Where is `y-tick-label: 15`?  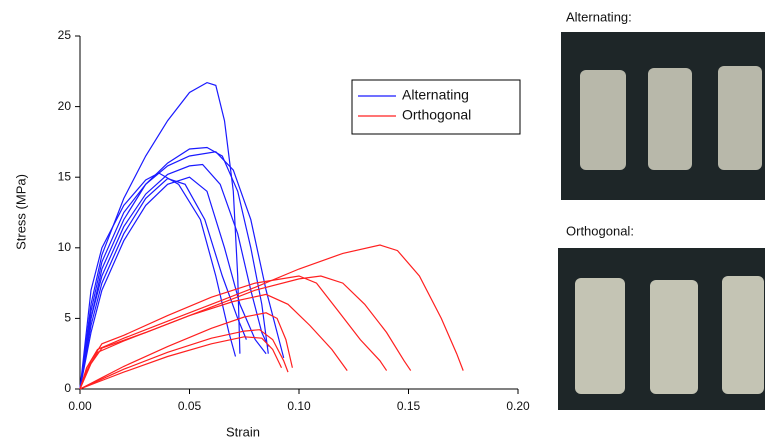
y-tick-label: 15 is located at coordinates (65, 176).